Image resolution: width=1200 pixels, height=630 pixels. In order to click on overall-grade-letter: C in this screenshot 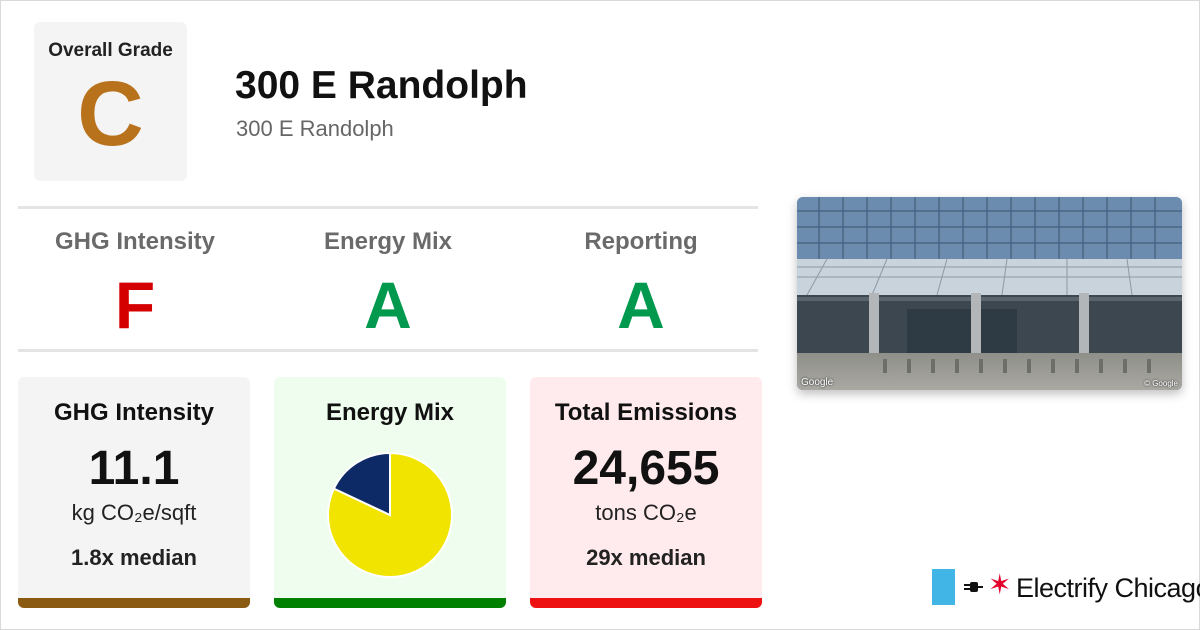, I will do `click(110, 114)`.